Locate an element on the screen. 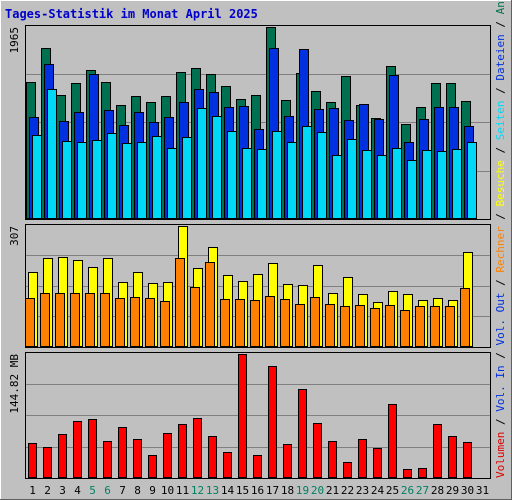 This screenshot has width=512, height=500. right-legend-segment-5: / is located at coordinates (500, 283).